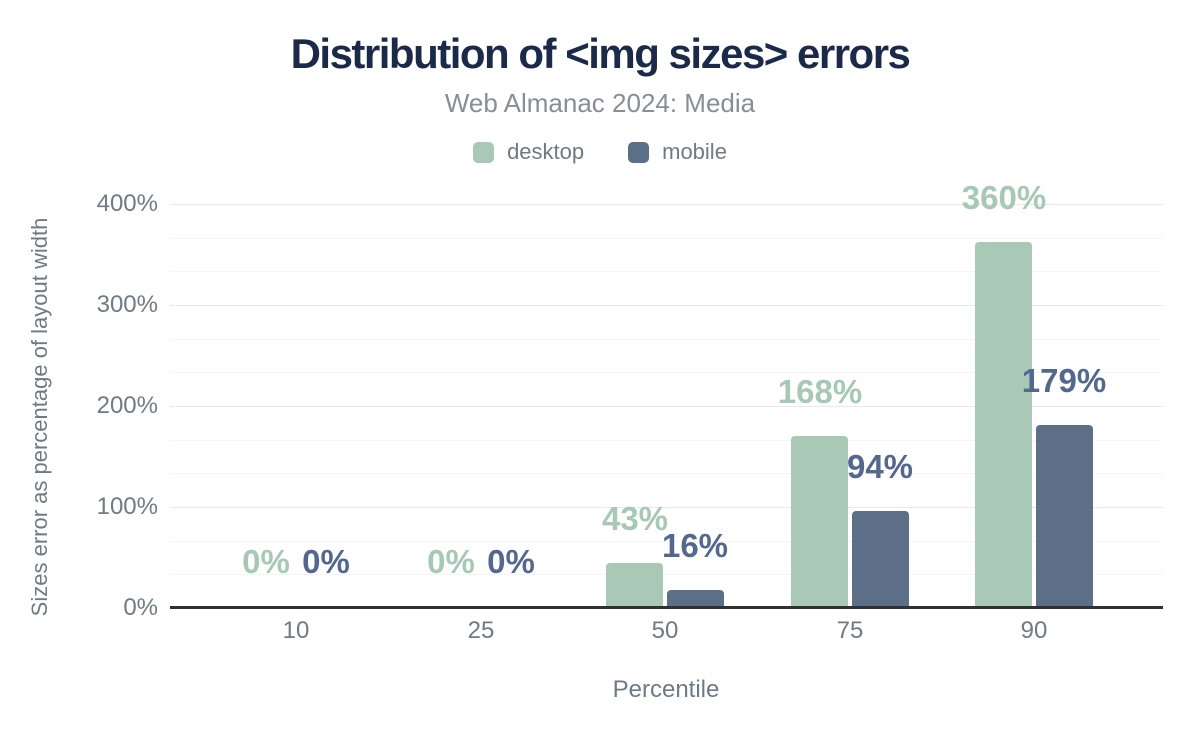  What do you see at coordinates (634, 584) in the screenshot?
I see `bar-desktop-p50` at bounding box center [634, 584].